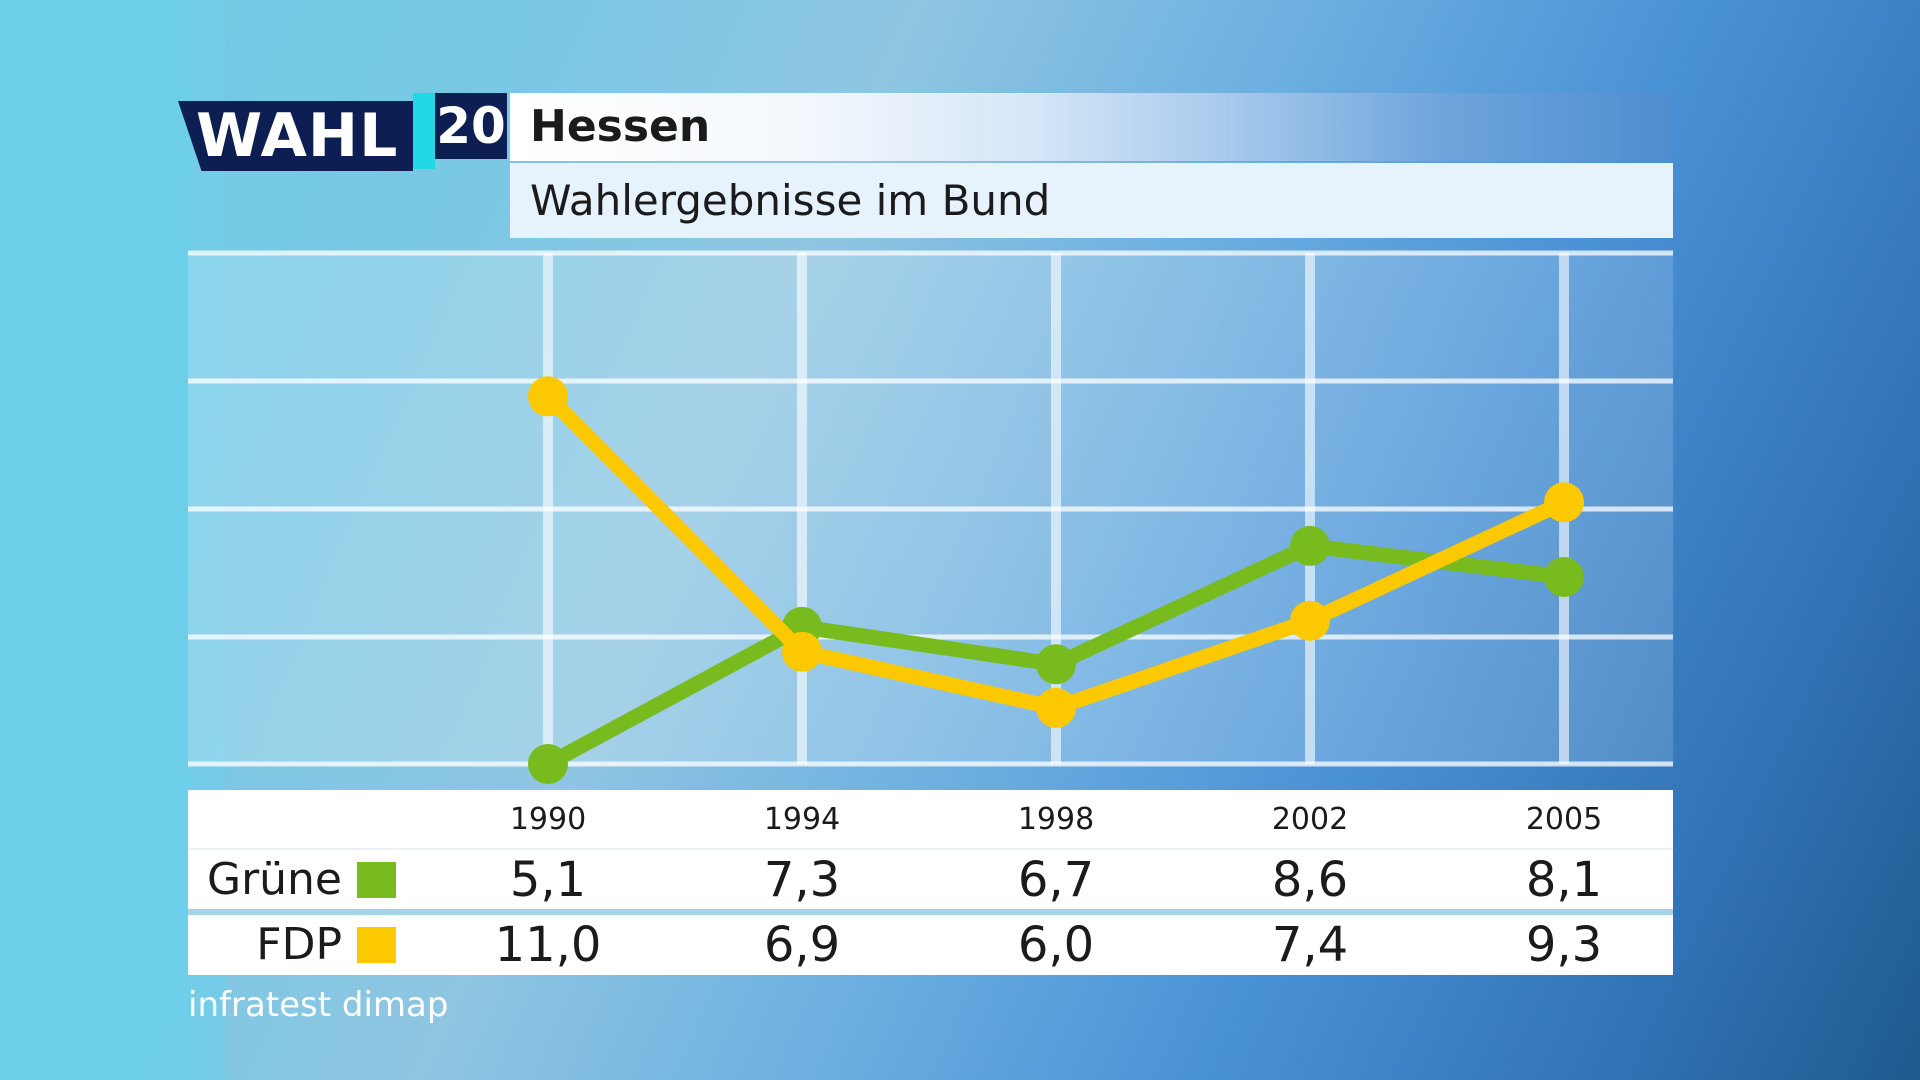  I want to click on title-bar, so click(1091, 127).